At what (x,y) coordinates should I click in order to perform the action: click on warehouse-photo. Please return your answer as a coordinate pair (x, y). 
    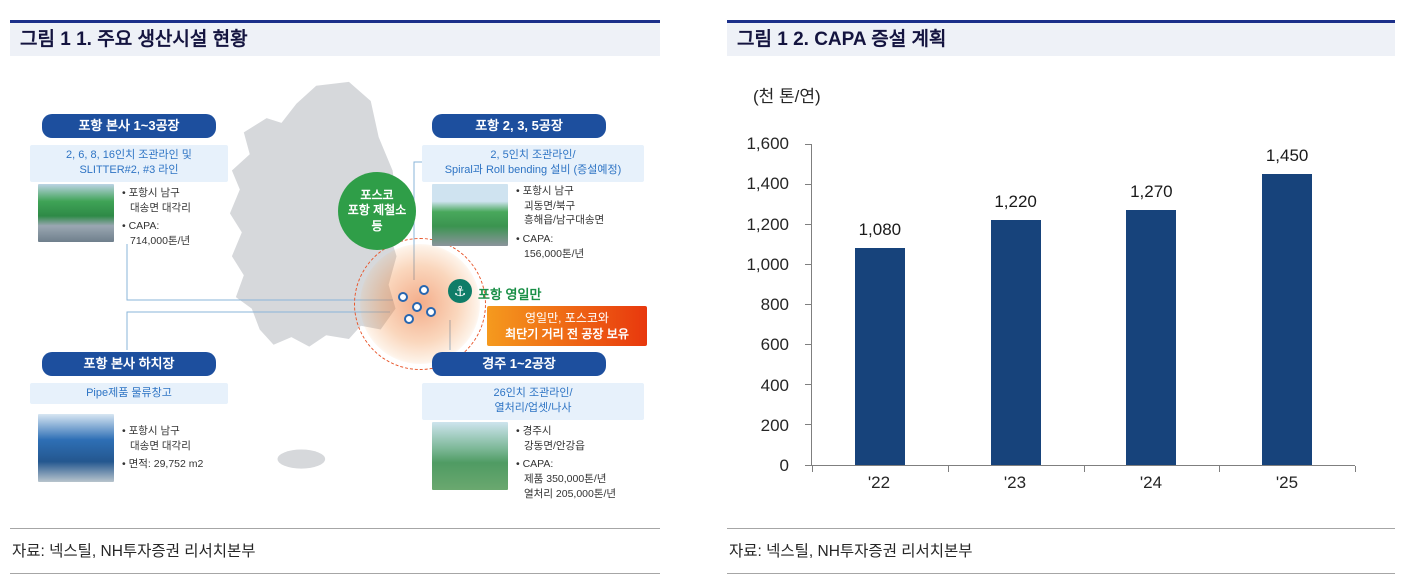
    Looking at the image, I should click on (76, 448).